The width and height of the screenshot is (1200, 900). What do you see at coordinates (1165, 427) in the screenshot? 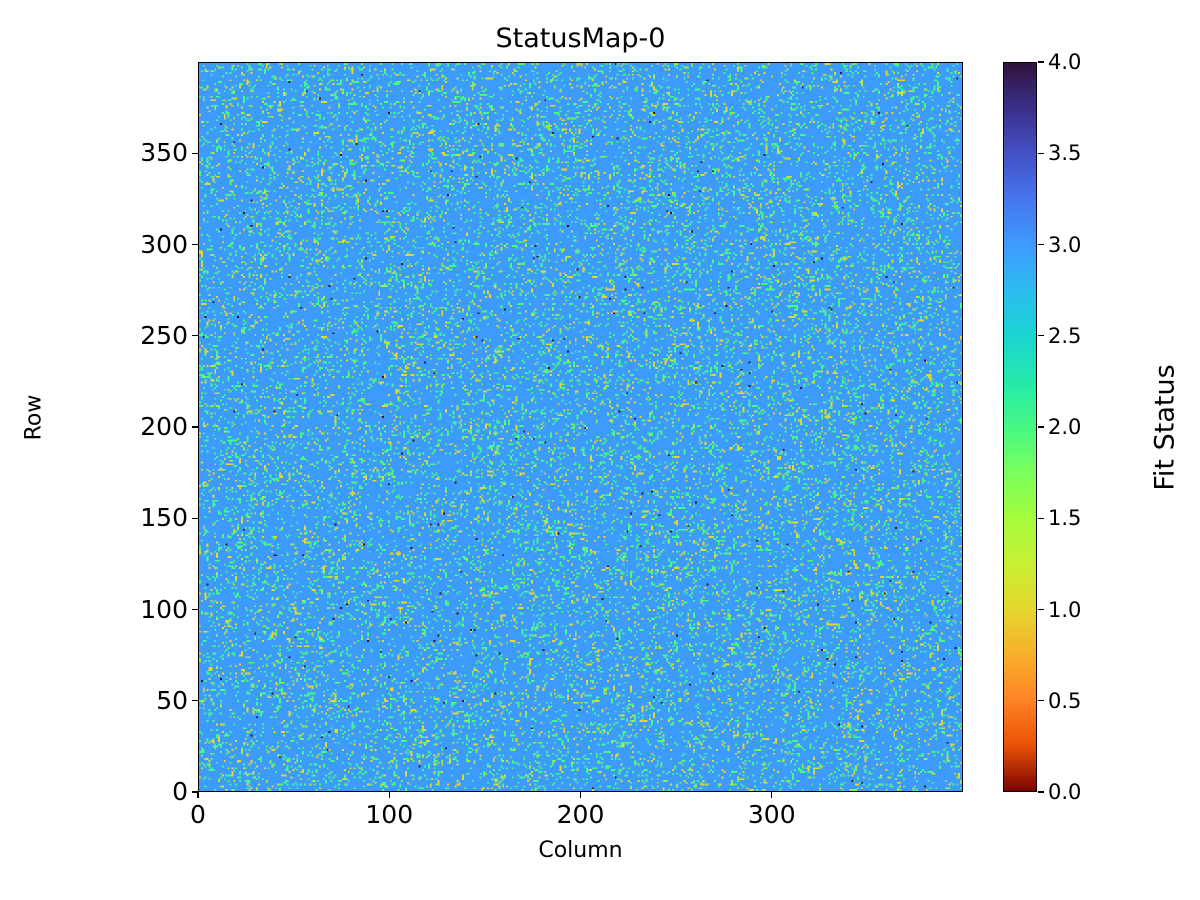
I see `colorbar-label: Fit Status` at bounding box center [1165, 427].